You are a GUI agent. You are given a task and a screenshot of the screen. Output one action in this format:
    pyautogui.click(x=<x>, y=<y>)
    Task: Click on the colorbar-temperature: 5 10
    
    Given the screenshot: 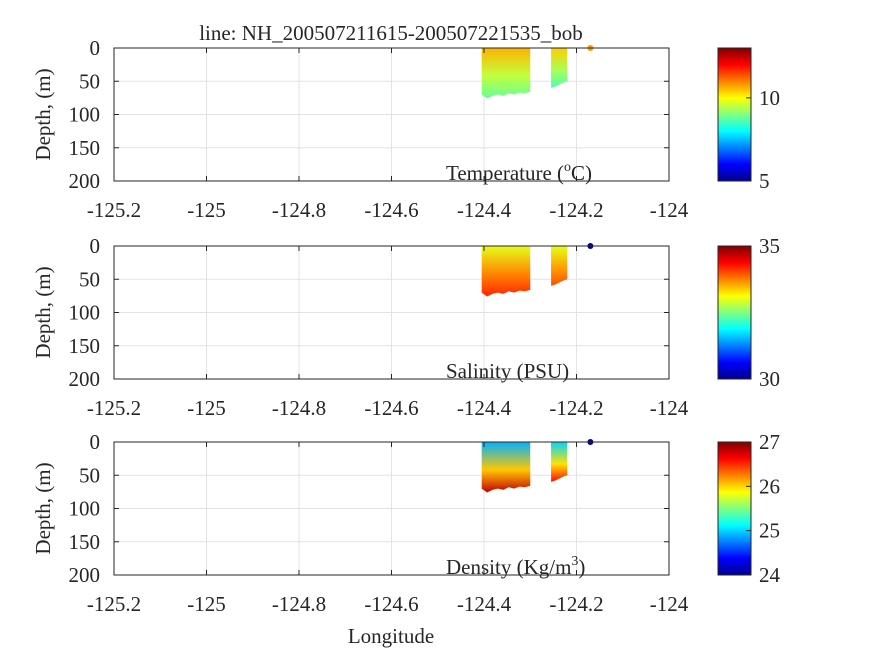 What is the action you would take?
    pyautogui.click(x=748, y=120)
    